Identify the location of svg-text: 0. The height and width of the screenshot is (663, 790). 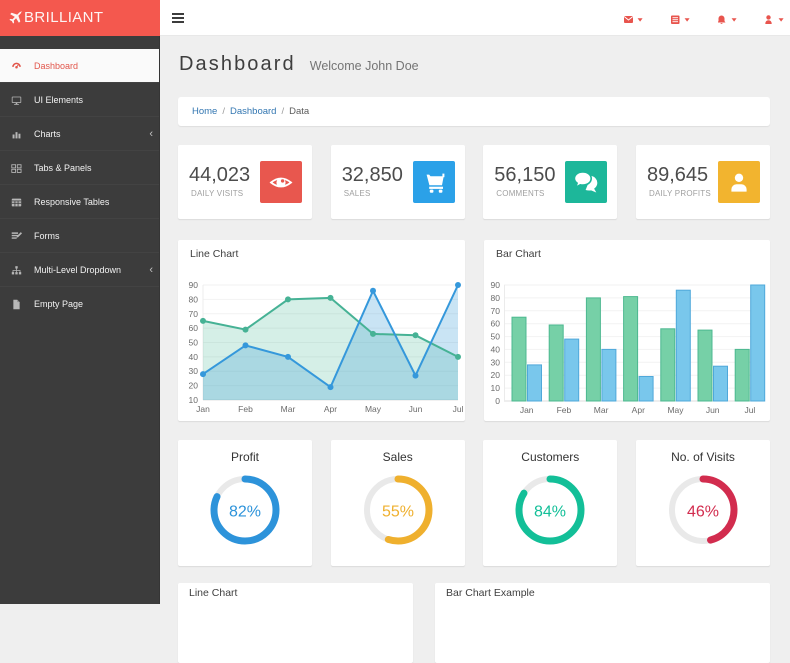
(497, 401).